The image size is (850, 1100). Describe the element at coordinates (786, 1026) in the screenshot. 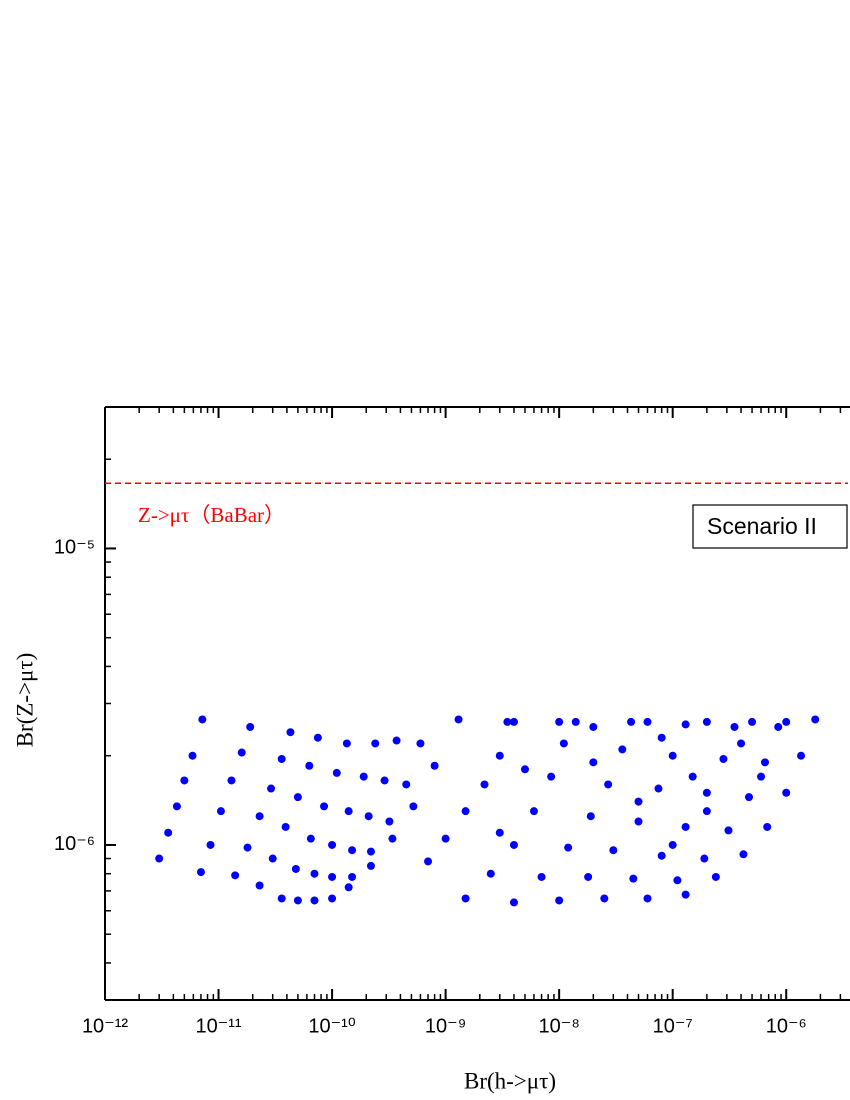

I see `x-tick-label: 10⁻⁶` at that location.